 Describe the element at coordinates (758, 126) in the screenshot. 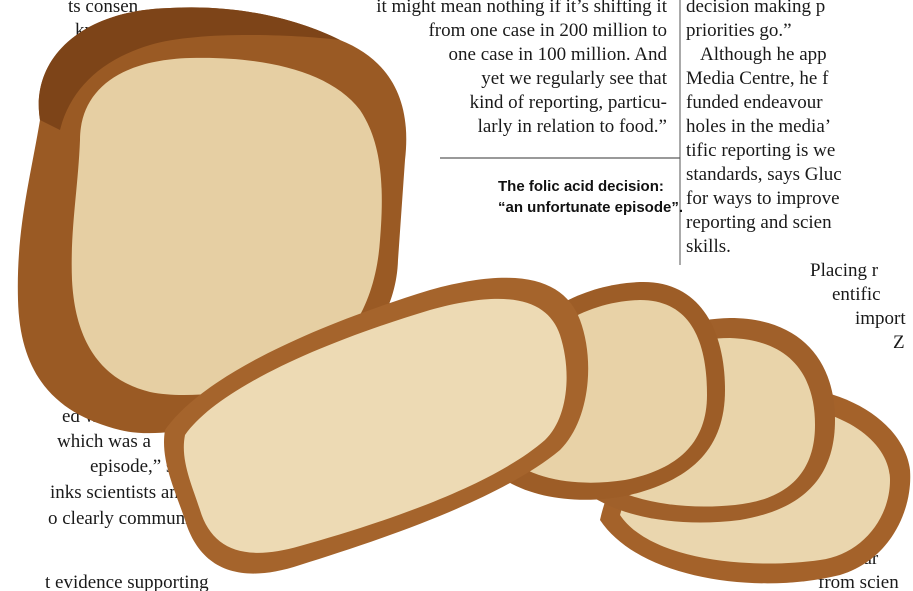

I see `text-line: holes in the media’` at that location.